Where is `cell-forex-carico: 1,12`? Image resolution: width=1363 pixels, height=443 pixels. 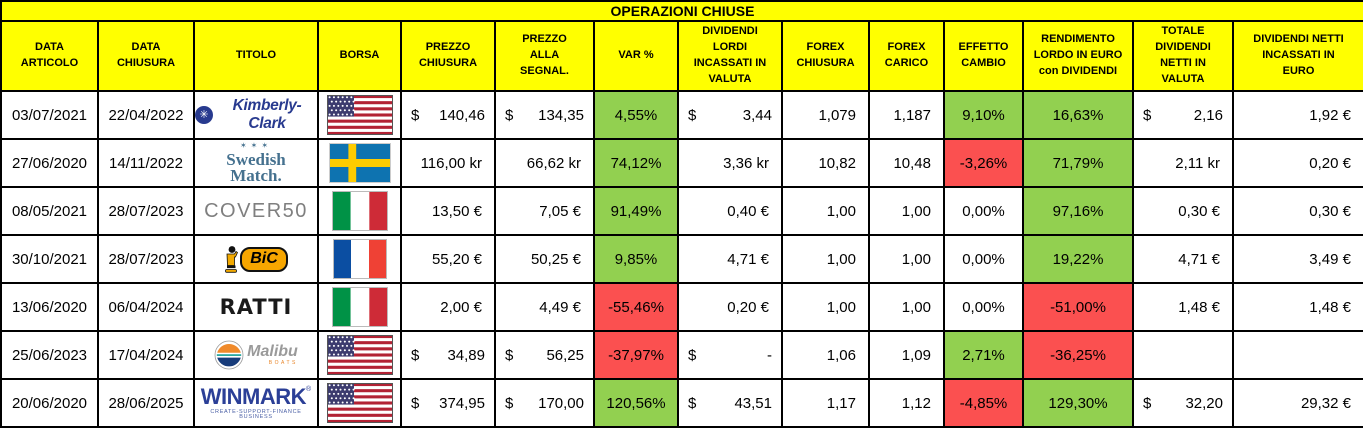
cell-forex-carico: 1,12 is located at coordinates (906, 403).